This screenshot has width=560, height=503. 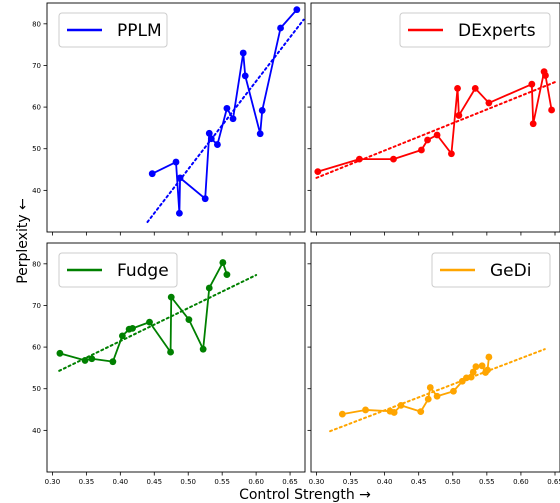 I want to click on legend-label: GeDi, so click(x=510, y=271).